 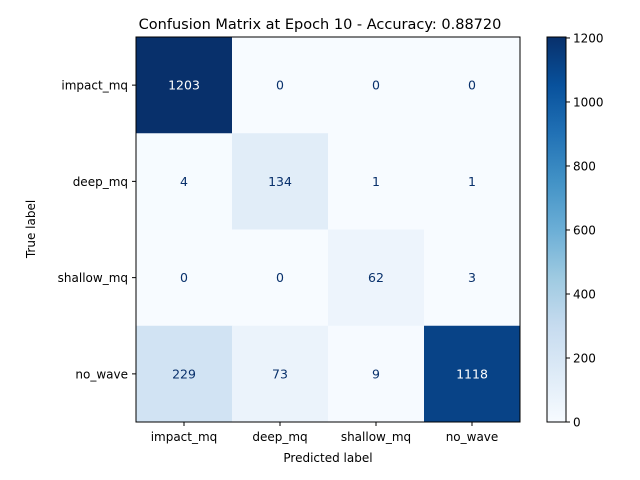 What do you see at coordinates (327, 458) in the screenshot?
I see `x-axis-label: Predicted label` at bounding box center [327, 458].